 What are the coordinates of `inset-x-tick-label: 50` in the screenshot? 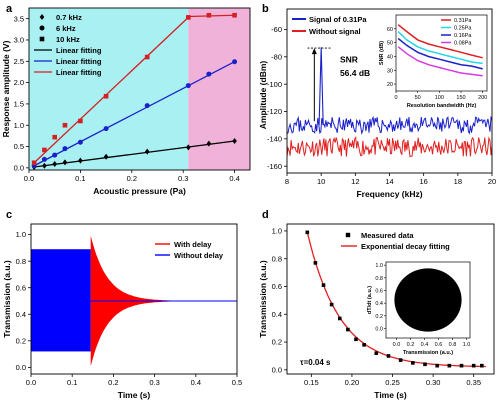 It's located at (418, 98).